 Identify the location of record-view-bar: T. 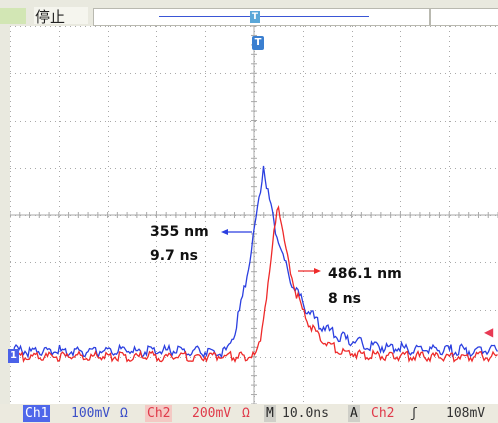
(261, 17).